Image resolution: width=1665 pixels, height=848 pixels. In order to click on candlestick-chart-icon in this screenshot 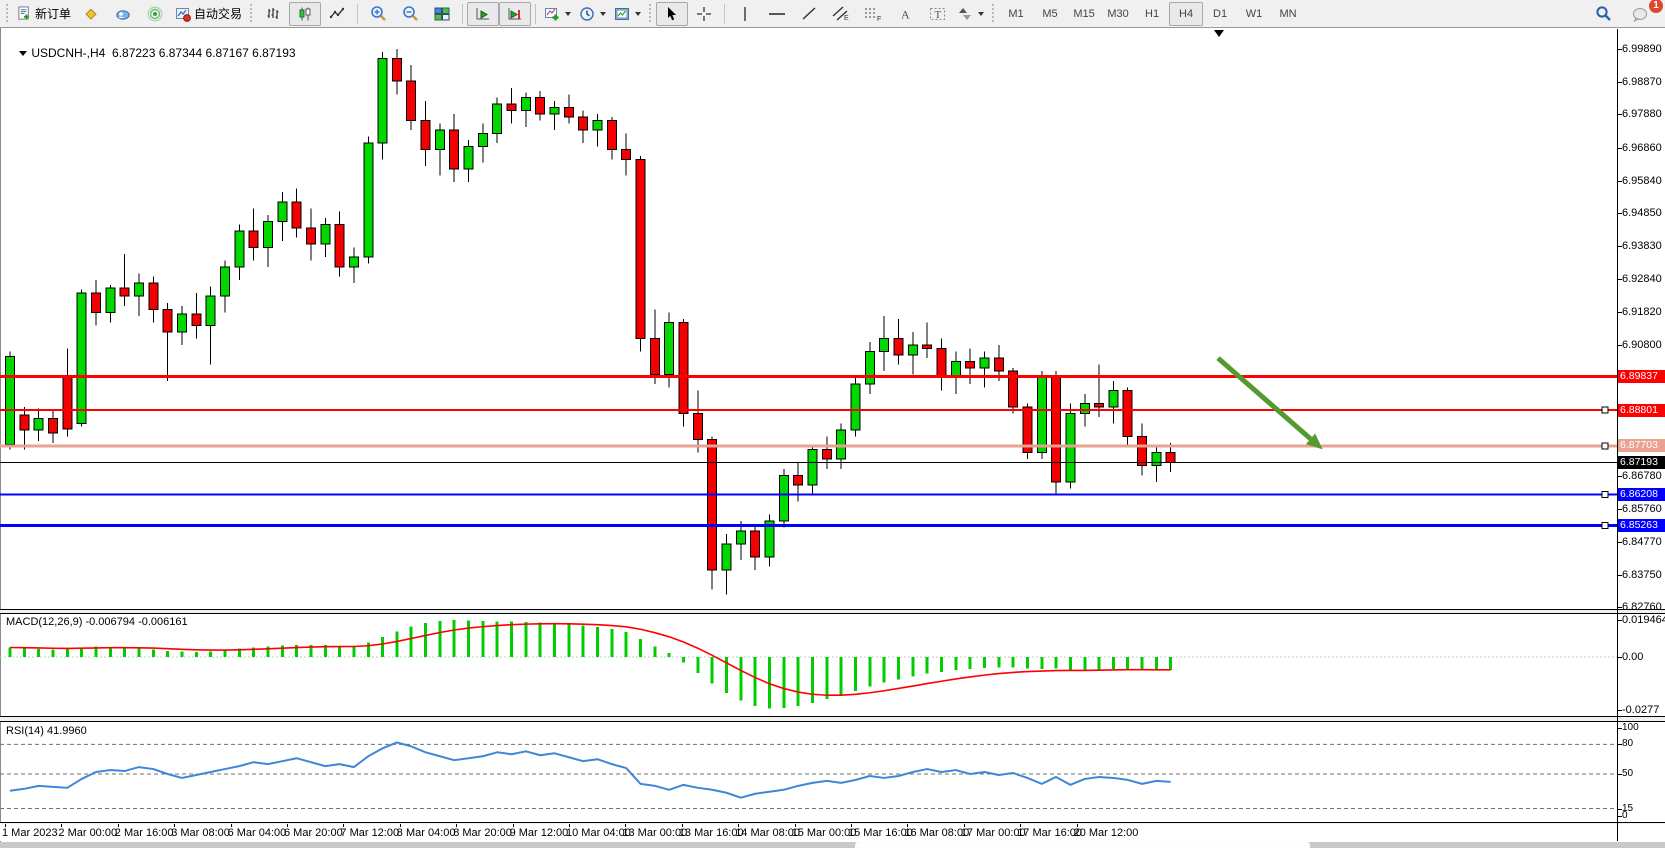, I will do `click(305, 13)`.